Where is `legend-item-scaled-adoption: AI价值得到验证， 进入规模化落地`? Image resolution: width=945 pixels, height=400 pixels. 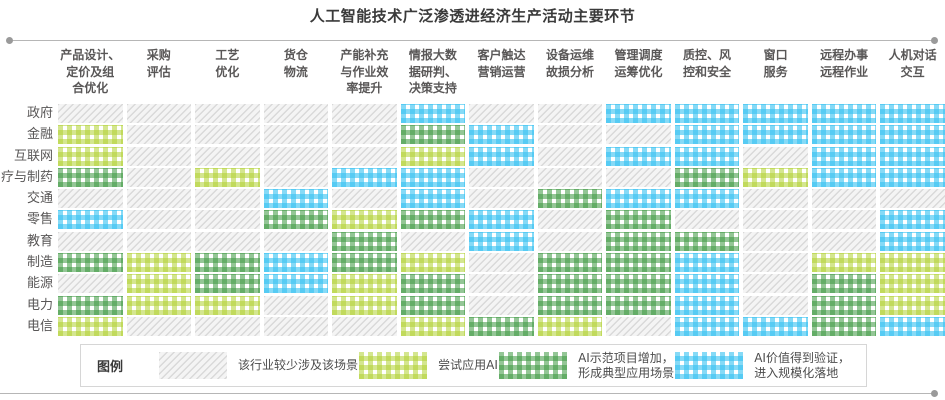
legend-item-scaled-adoption: AI价值得到验证， 进入规模化落地 is located at coordinates (762, 366).